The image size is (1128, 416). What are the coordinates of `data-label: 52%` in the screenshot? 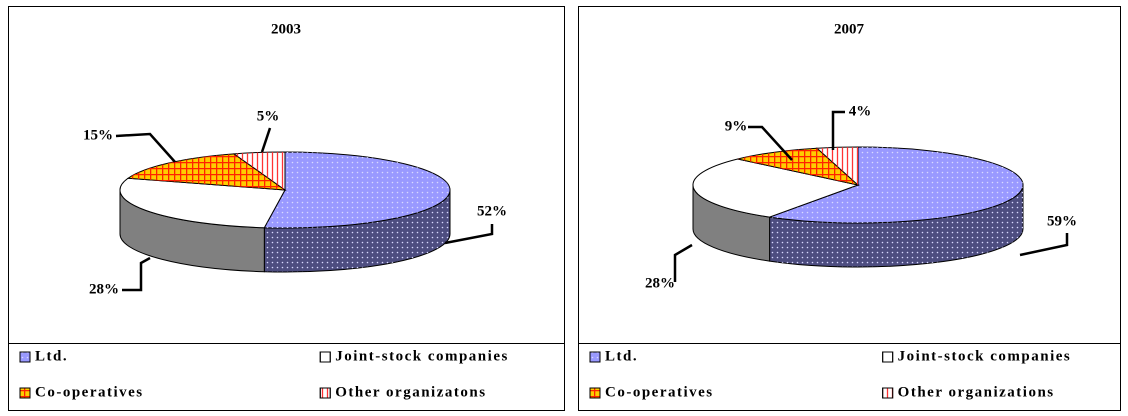 It's located at (492, 211).